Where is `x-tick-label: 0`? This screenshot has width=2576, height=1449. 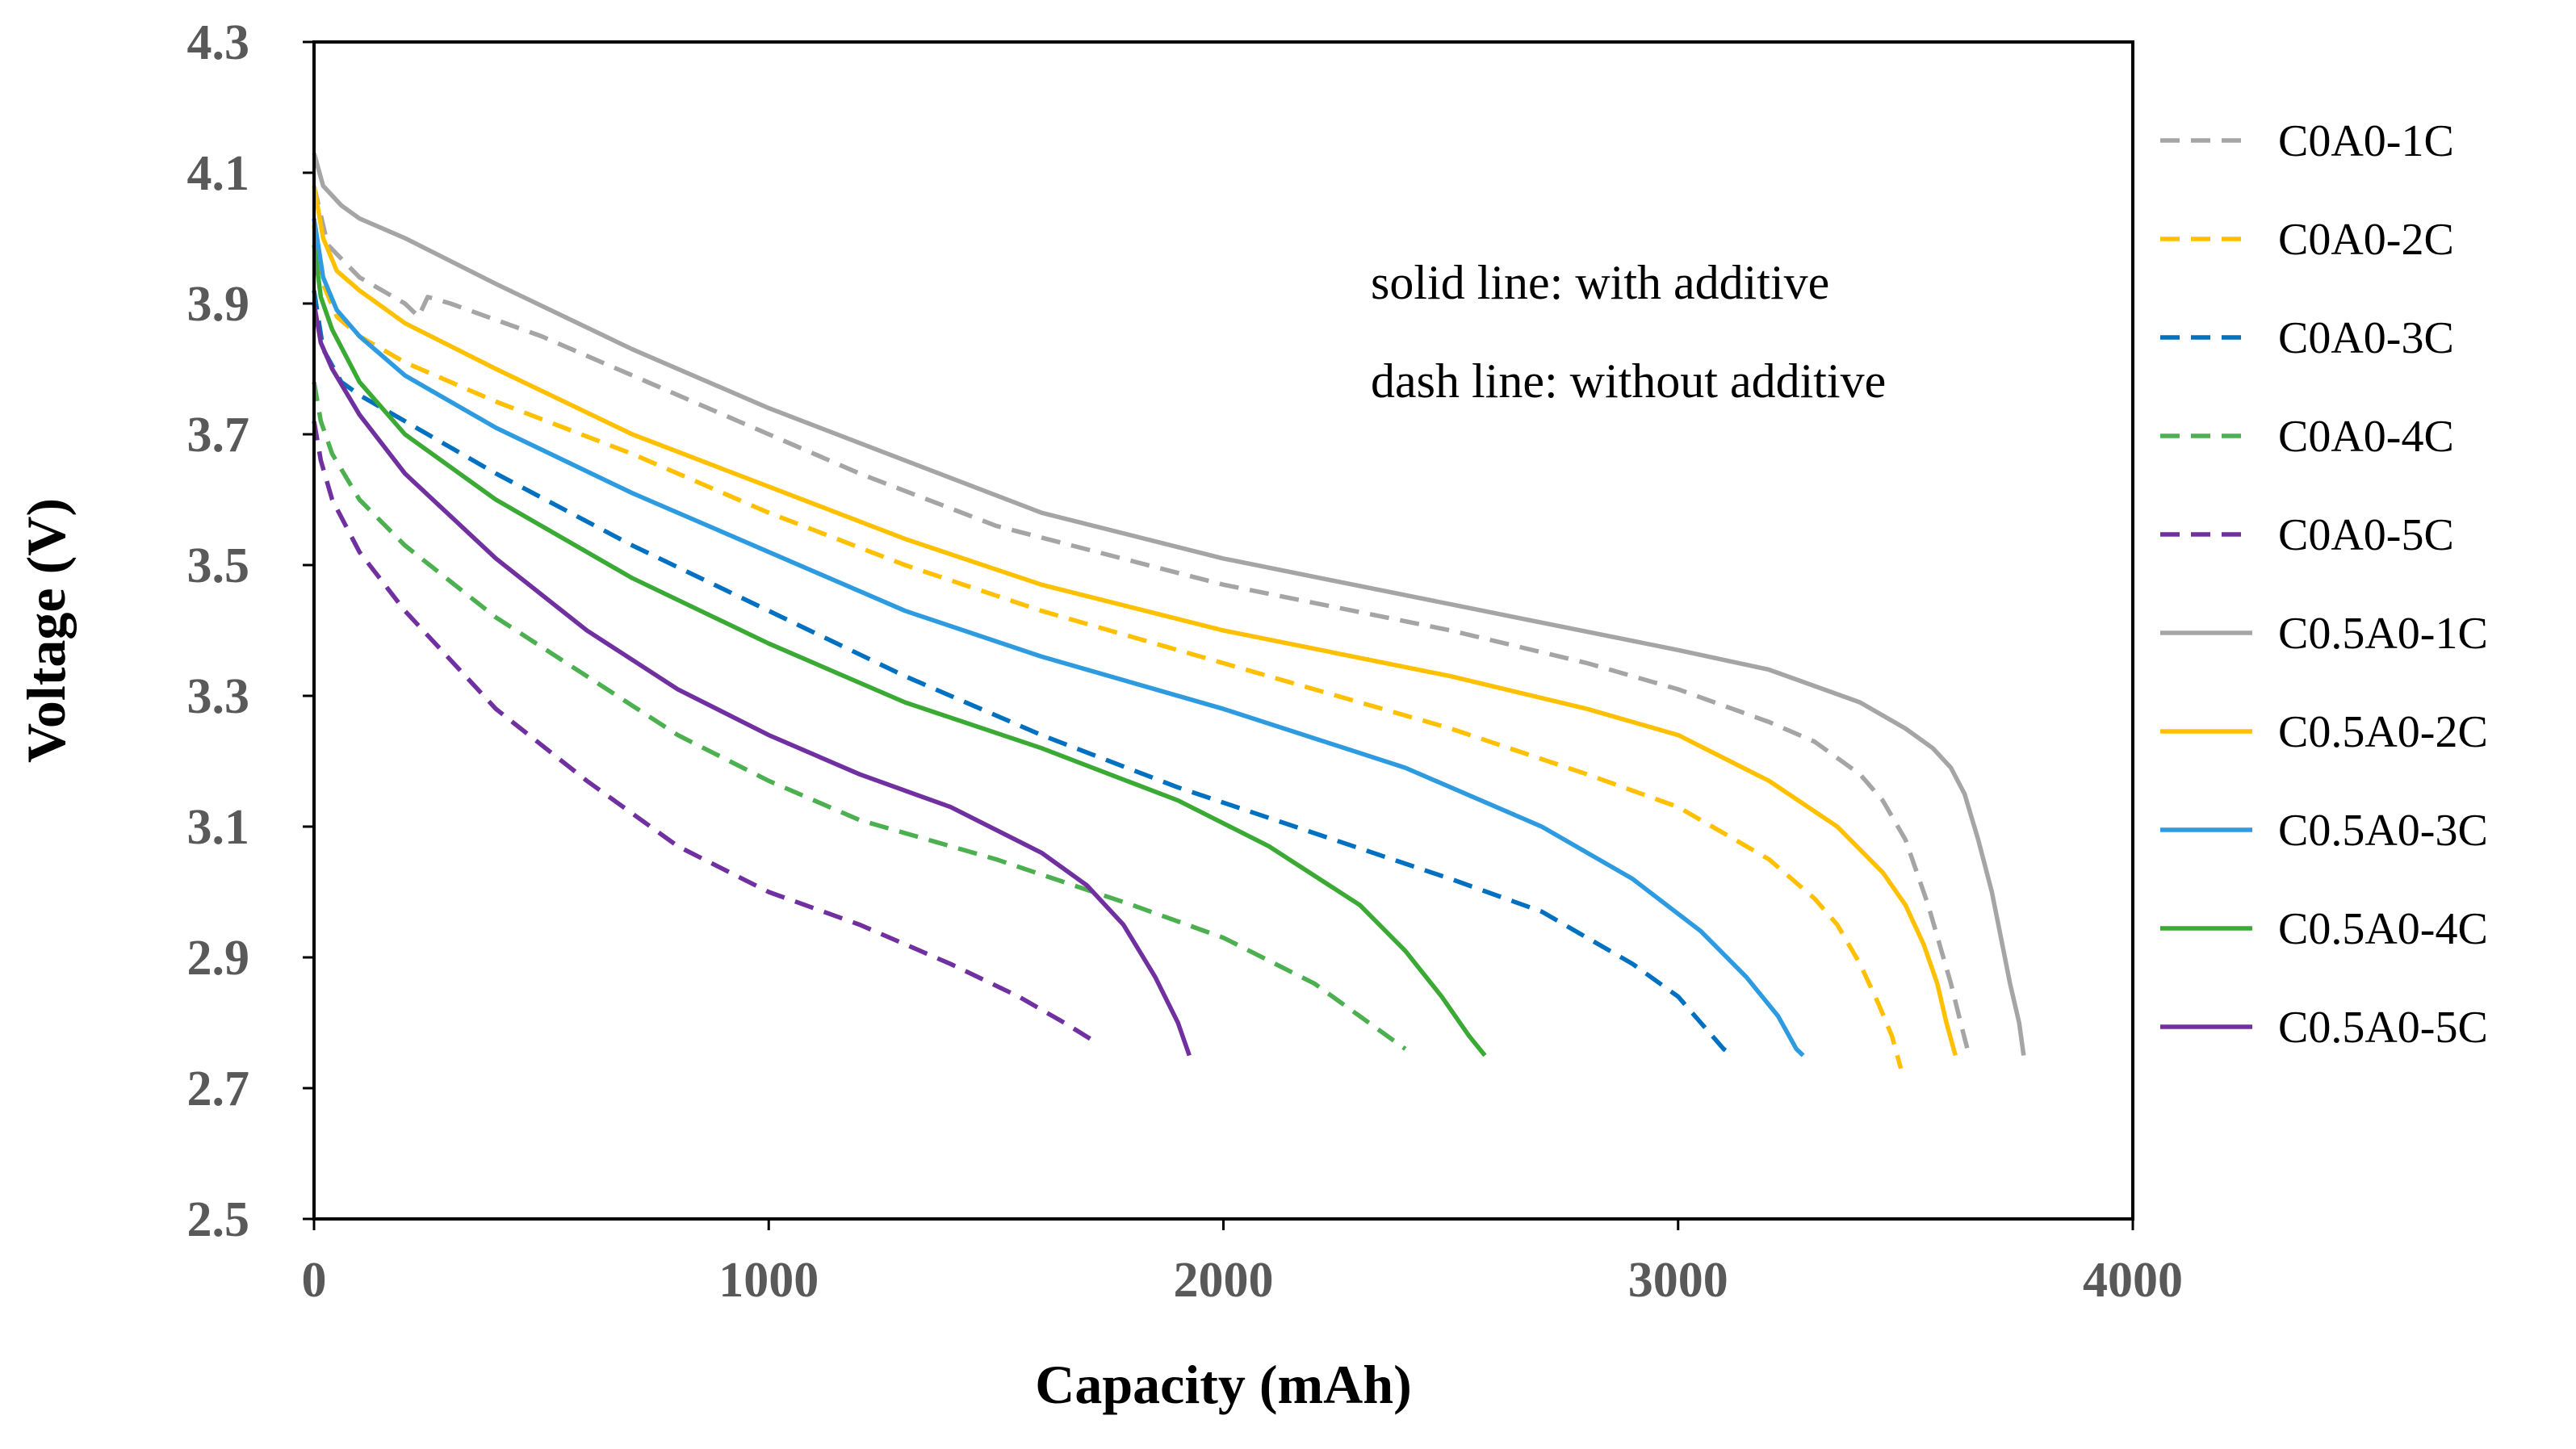
x-tick-label: 0 is located at coordinates (314, 1280).